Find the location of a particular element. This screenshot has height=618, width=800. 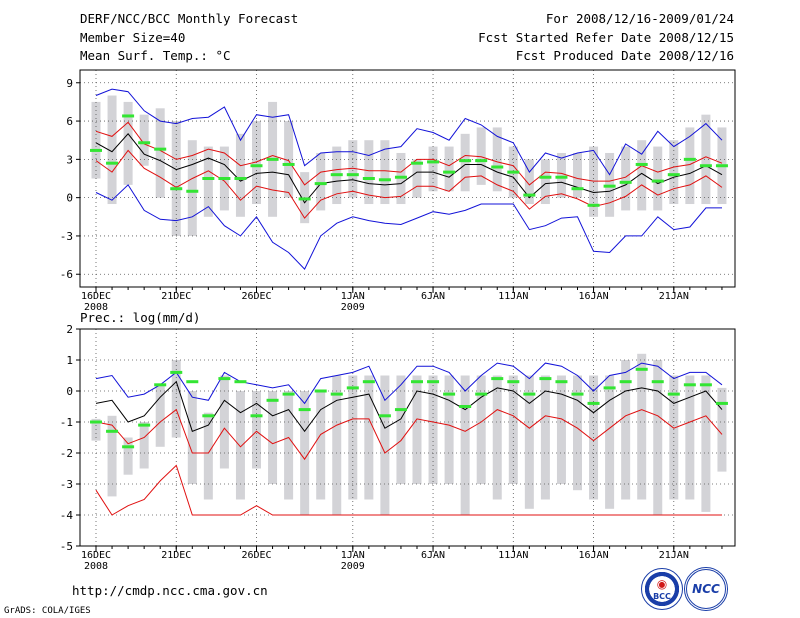

y-tick-label: 0 is located at coordinates (69, 391).